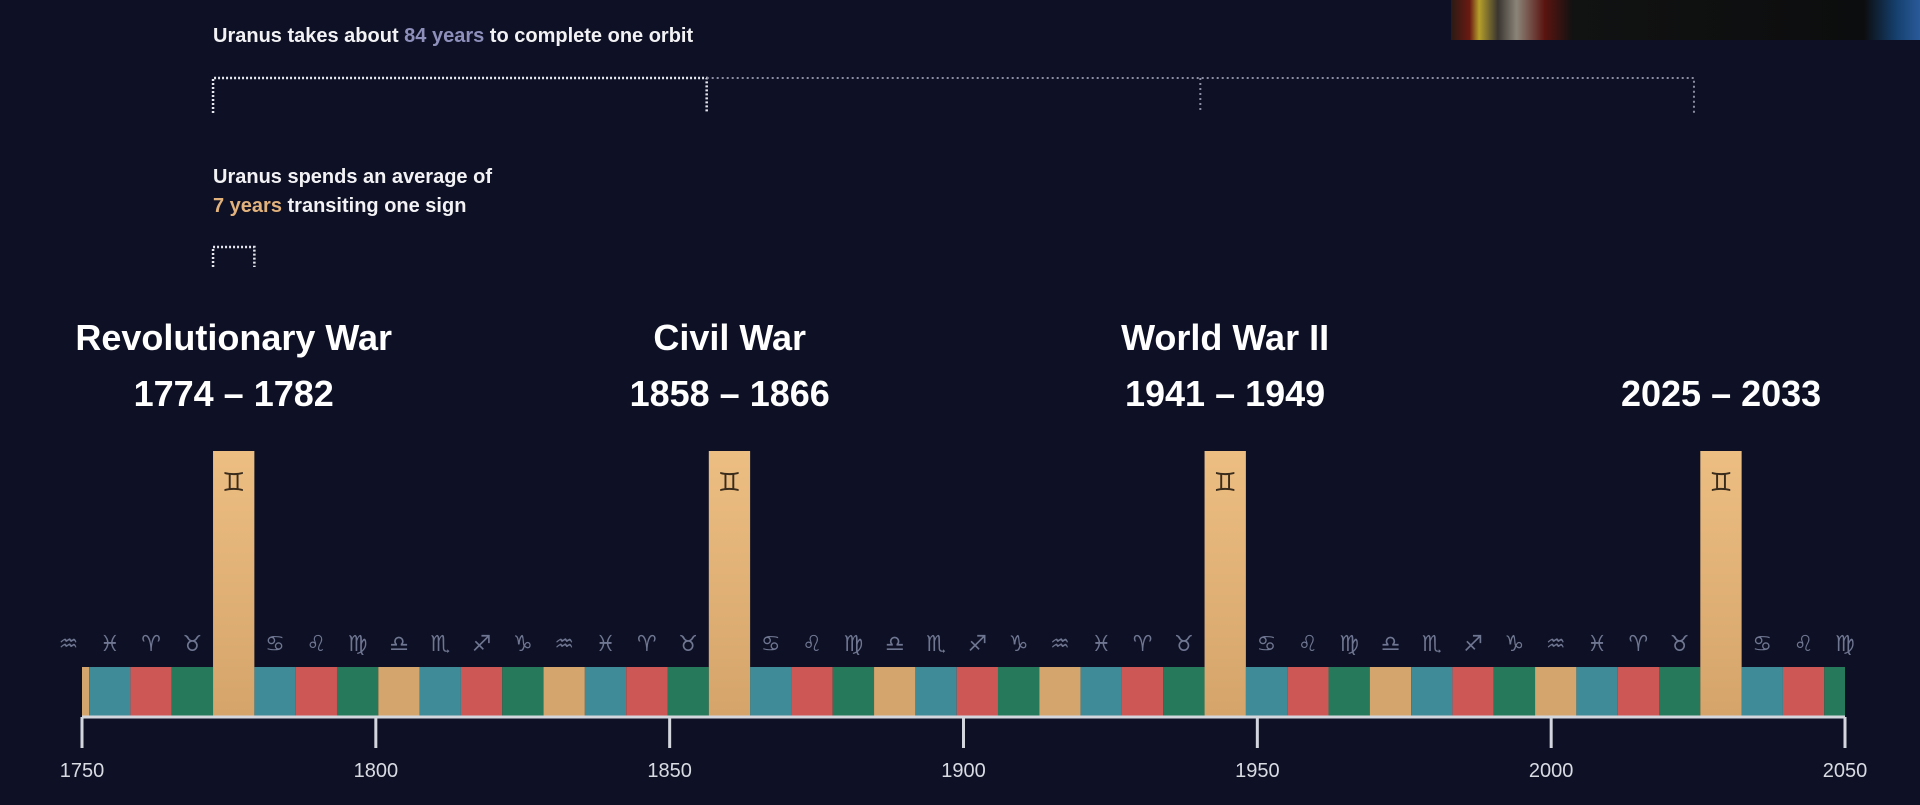  Describe the element at coordinates (1685, 20) in the screenshot. I see `webcam-overlay` at that location.